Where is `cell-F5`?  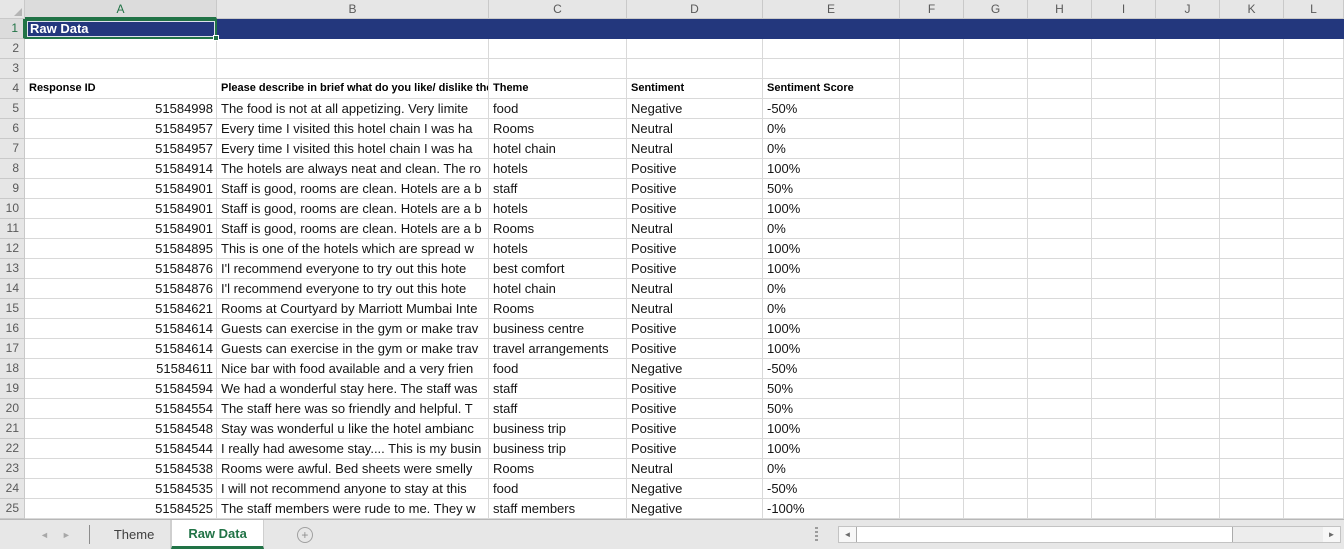 cell-F5 is located at coordinates (932, 109).